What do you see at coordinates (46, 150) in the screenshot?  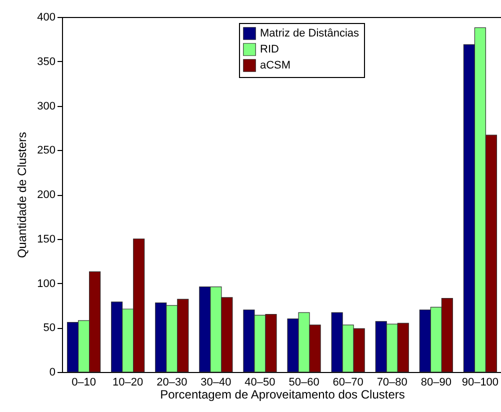 I see `y-tick-label: 250` at bounding box center [46, 150].